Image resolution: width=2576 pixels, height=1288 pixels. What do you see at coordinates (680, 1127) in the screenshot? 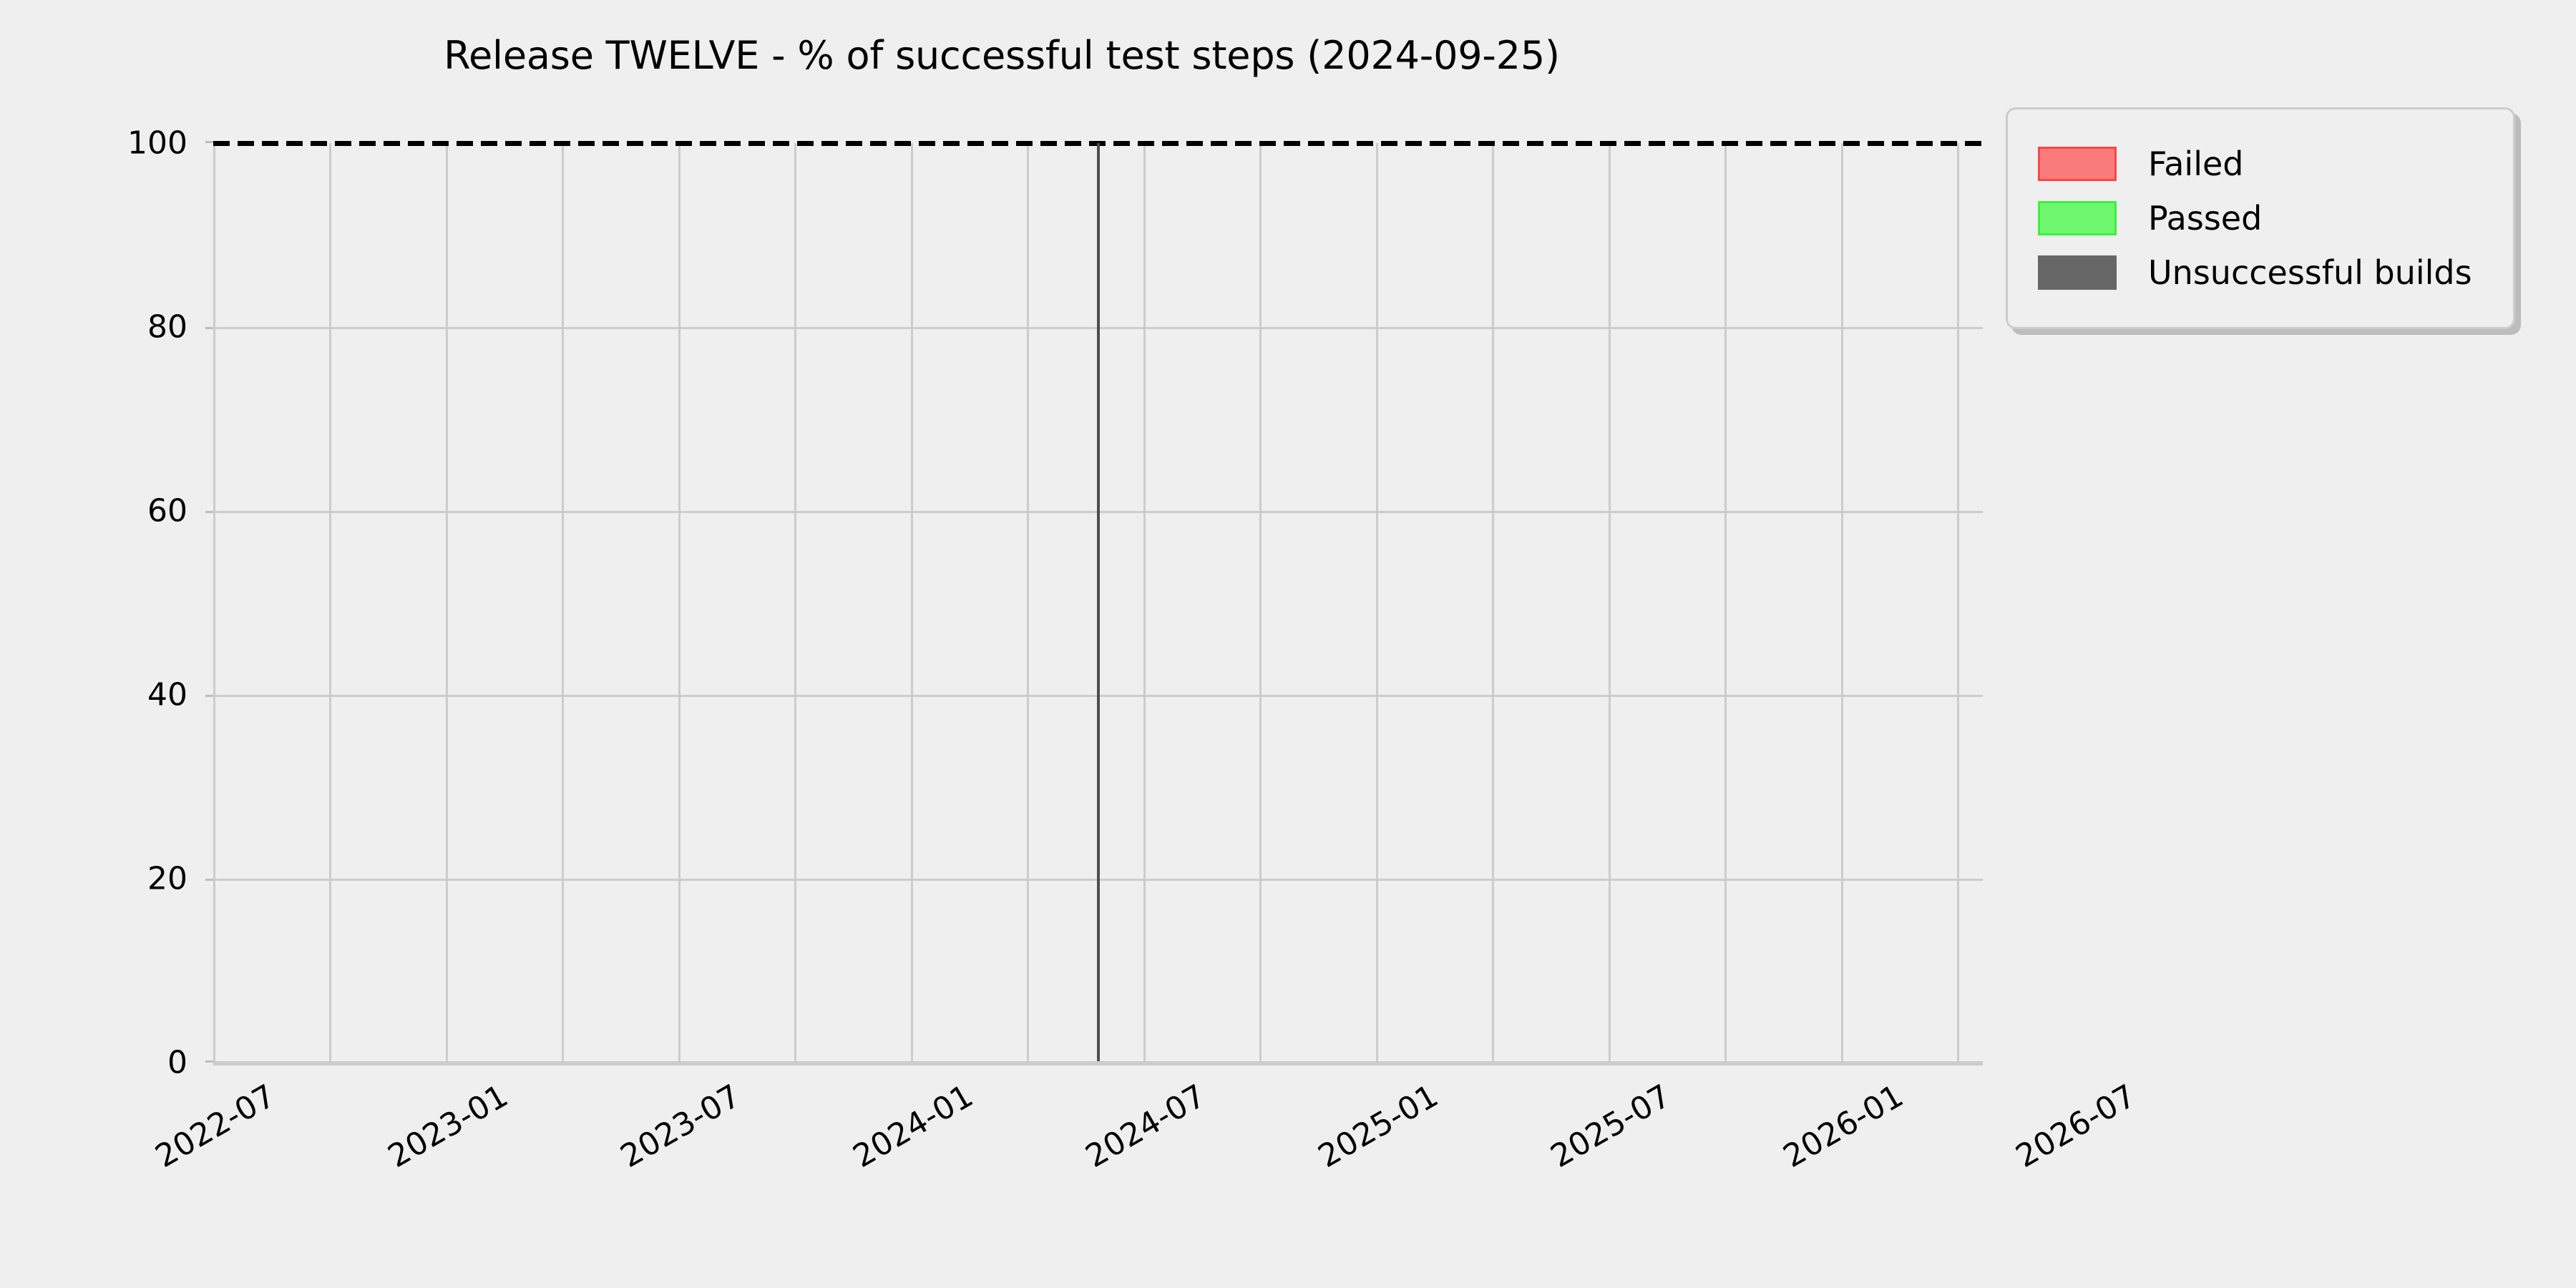
I see `x-tick-label-2023-07: 2023-07` at bounding box center [680, 1127].